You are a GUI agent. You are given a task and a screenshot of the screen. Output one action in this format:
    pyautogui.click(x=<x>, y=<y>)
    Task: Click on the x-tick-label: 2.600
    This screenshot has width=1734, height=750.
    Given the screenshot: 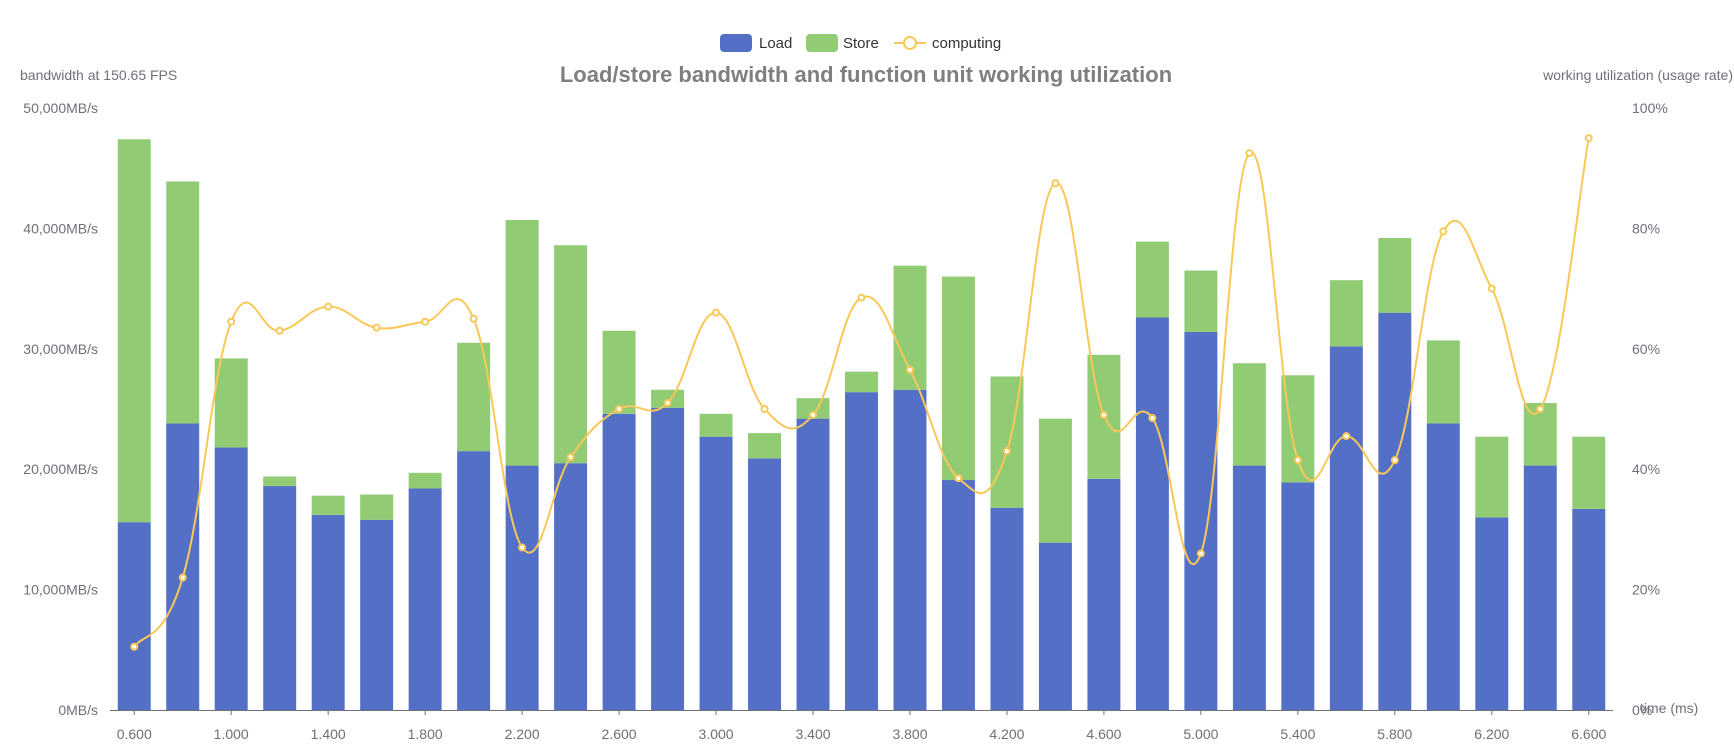 What is the action you would take?
    pyautogui.click(x=619, y=734)
    